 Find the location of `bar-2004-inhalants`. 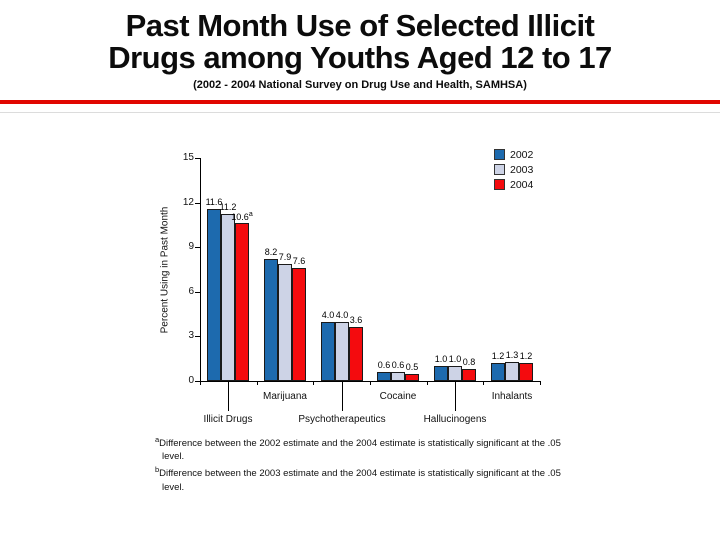

bar-2004-inhalants is located at coordinates (526, 372).